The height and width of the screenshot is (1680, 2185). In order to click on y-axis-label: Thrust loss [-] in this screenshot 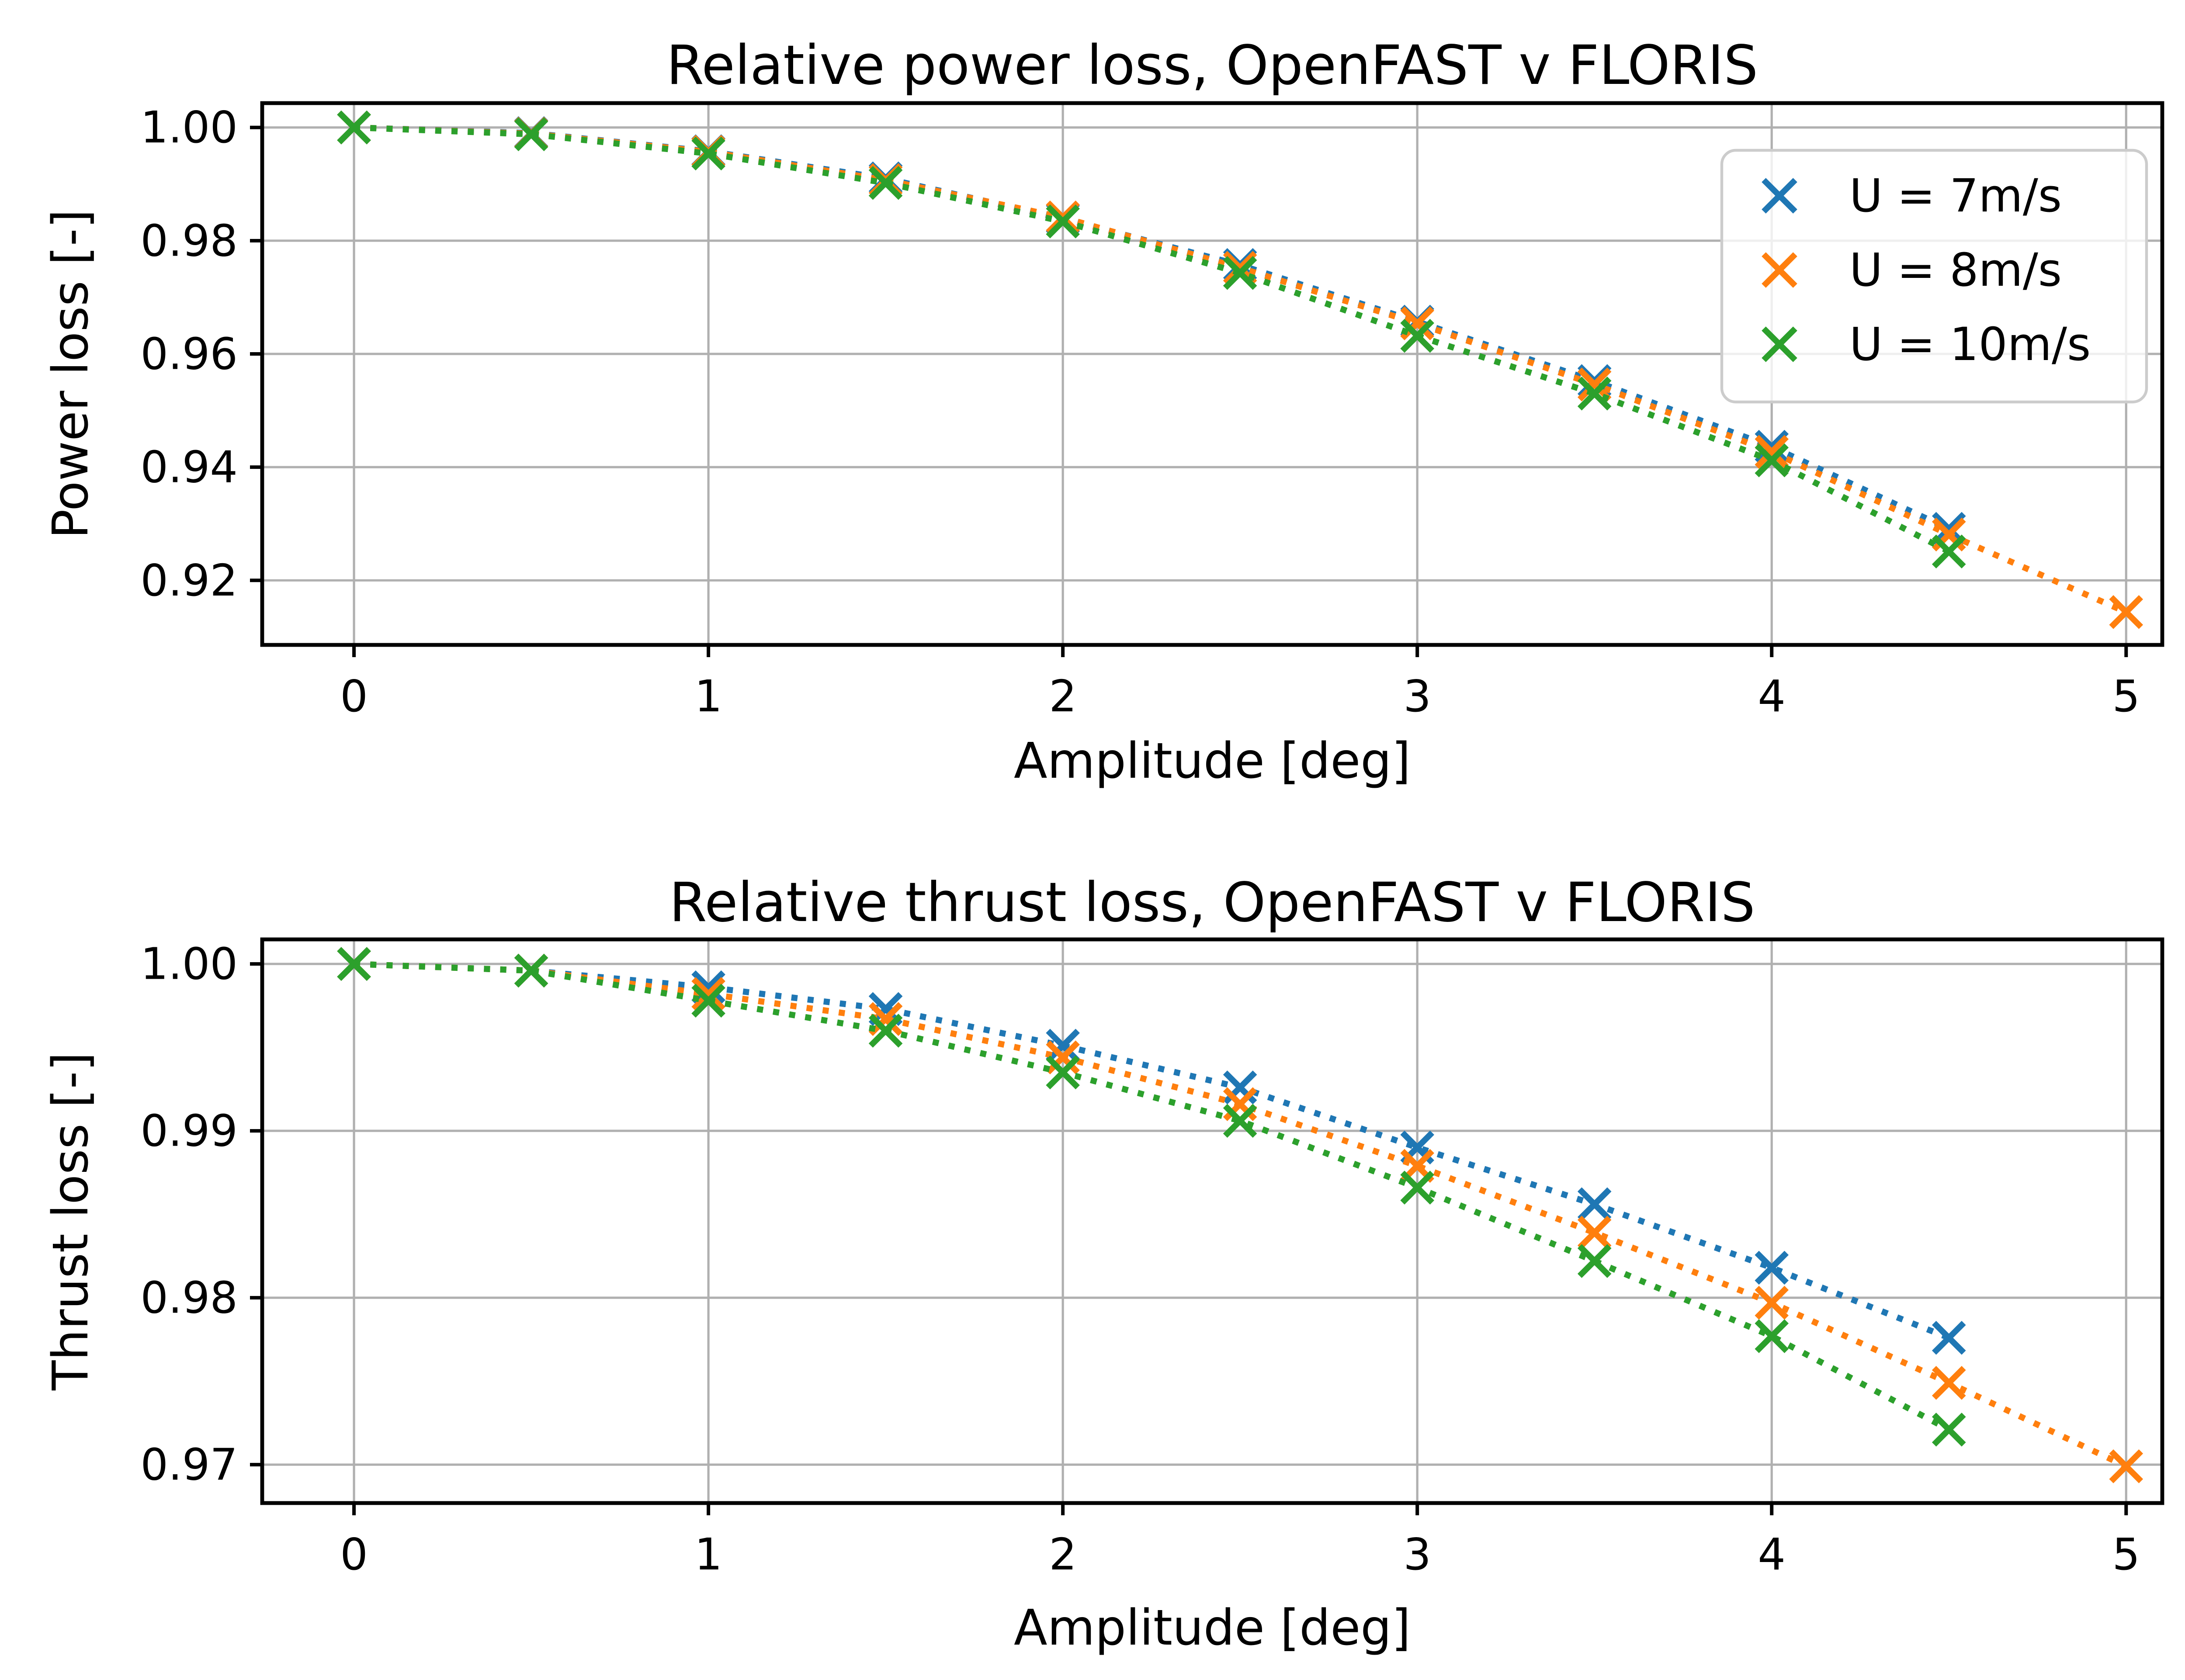, I will do `click(70, 1222)`.